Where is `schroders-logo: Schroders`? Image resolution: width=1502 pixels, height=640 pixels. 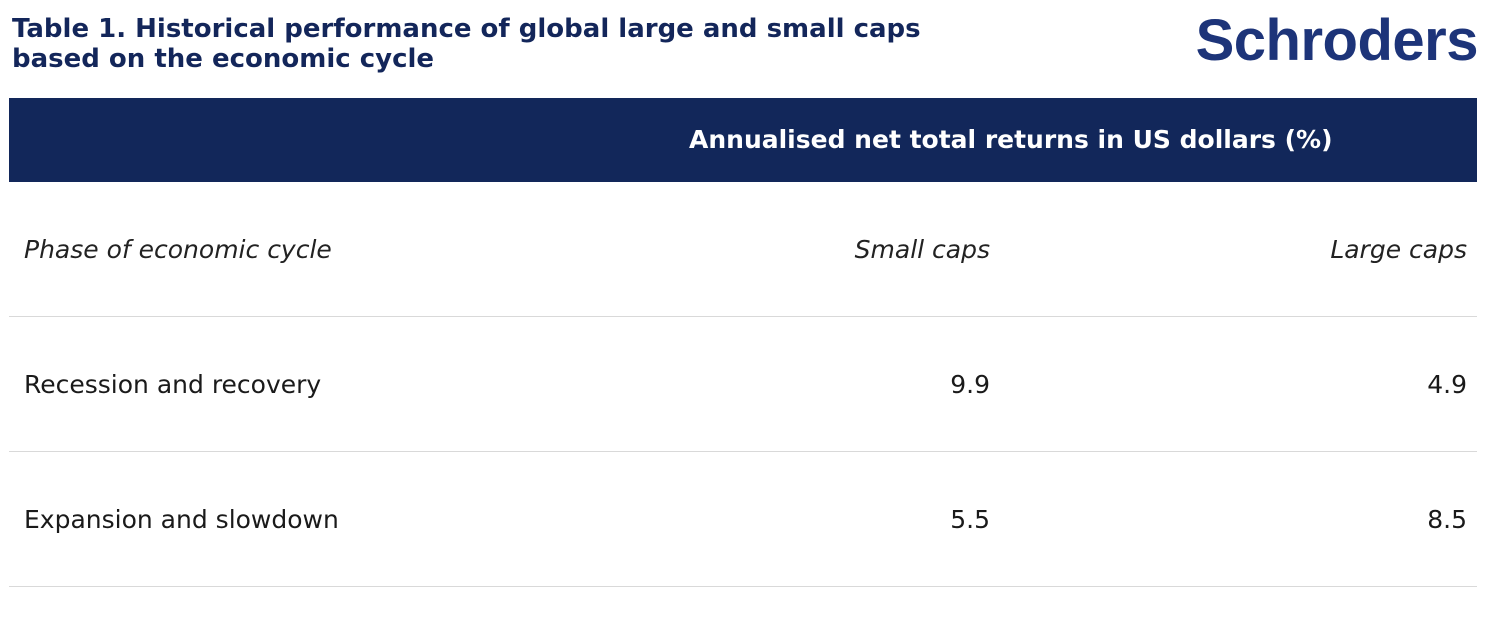
schroders-logo: Schroders is located at coordinates (1337, 40).